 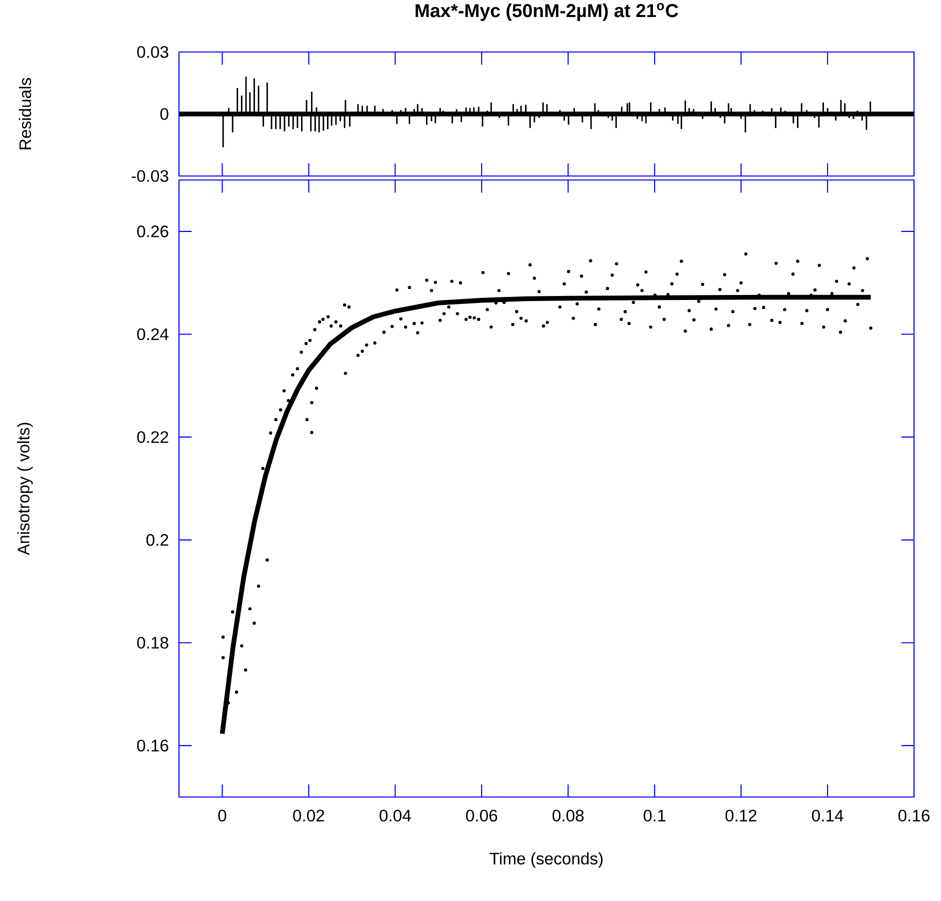 I want to click on y-tick-label: 0.16, so click(x=152, y=746).